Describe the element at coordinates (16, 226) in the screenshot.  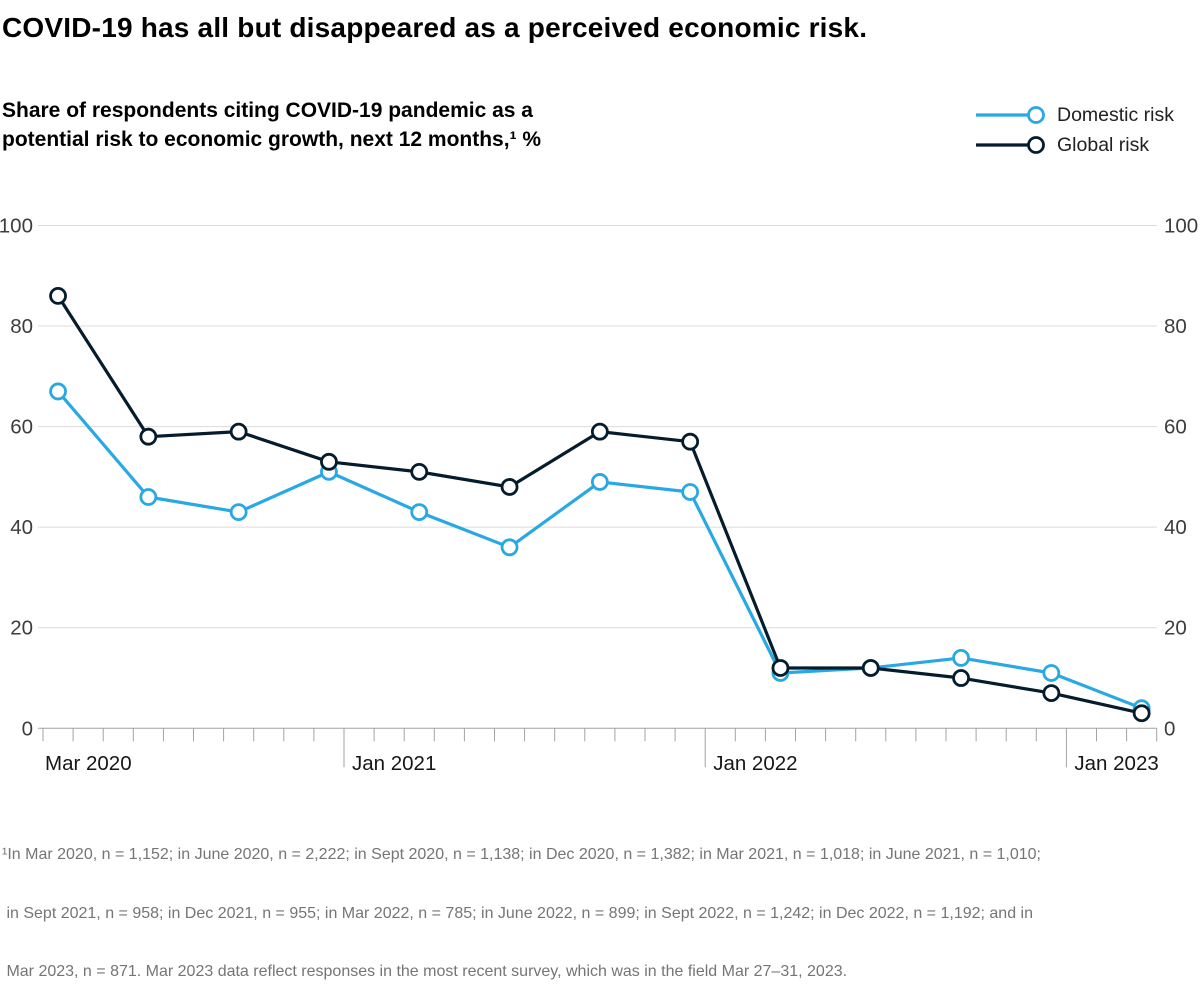
I see `y-axis-tick-label-left: 100` at that location.